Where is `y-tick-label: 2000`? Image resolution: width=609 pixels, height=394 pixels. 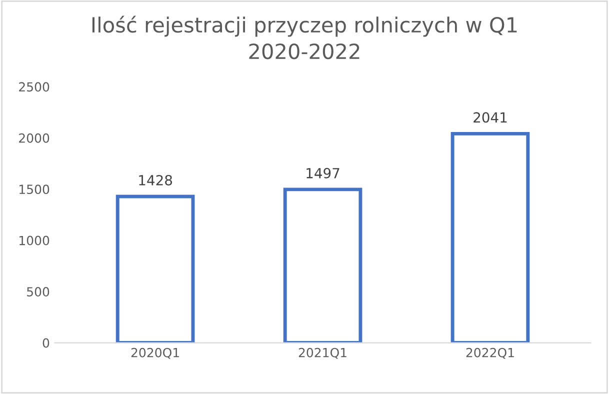 y-tick-label: 2000 is located at coordinates (34, 138).